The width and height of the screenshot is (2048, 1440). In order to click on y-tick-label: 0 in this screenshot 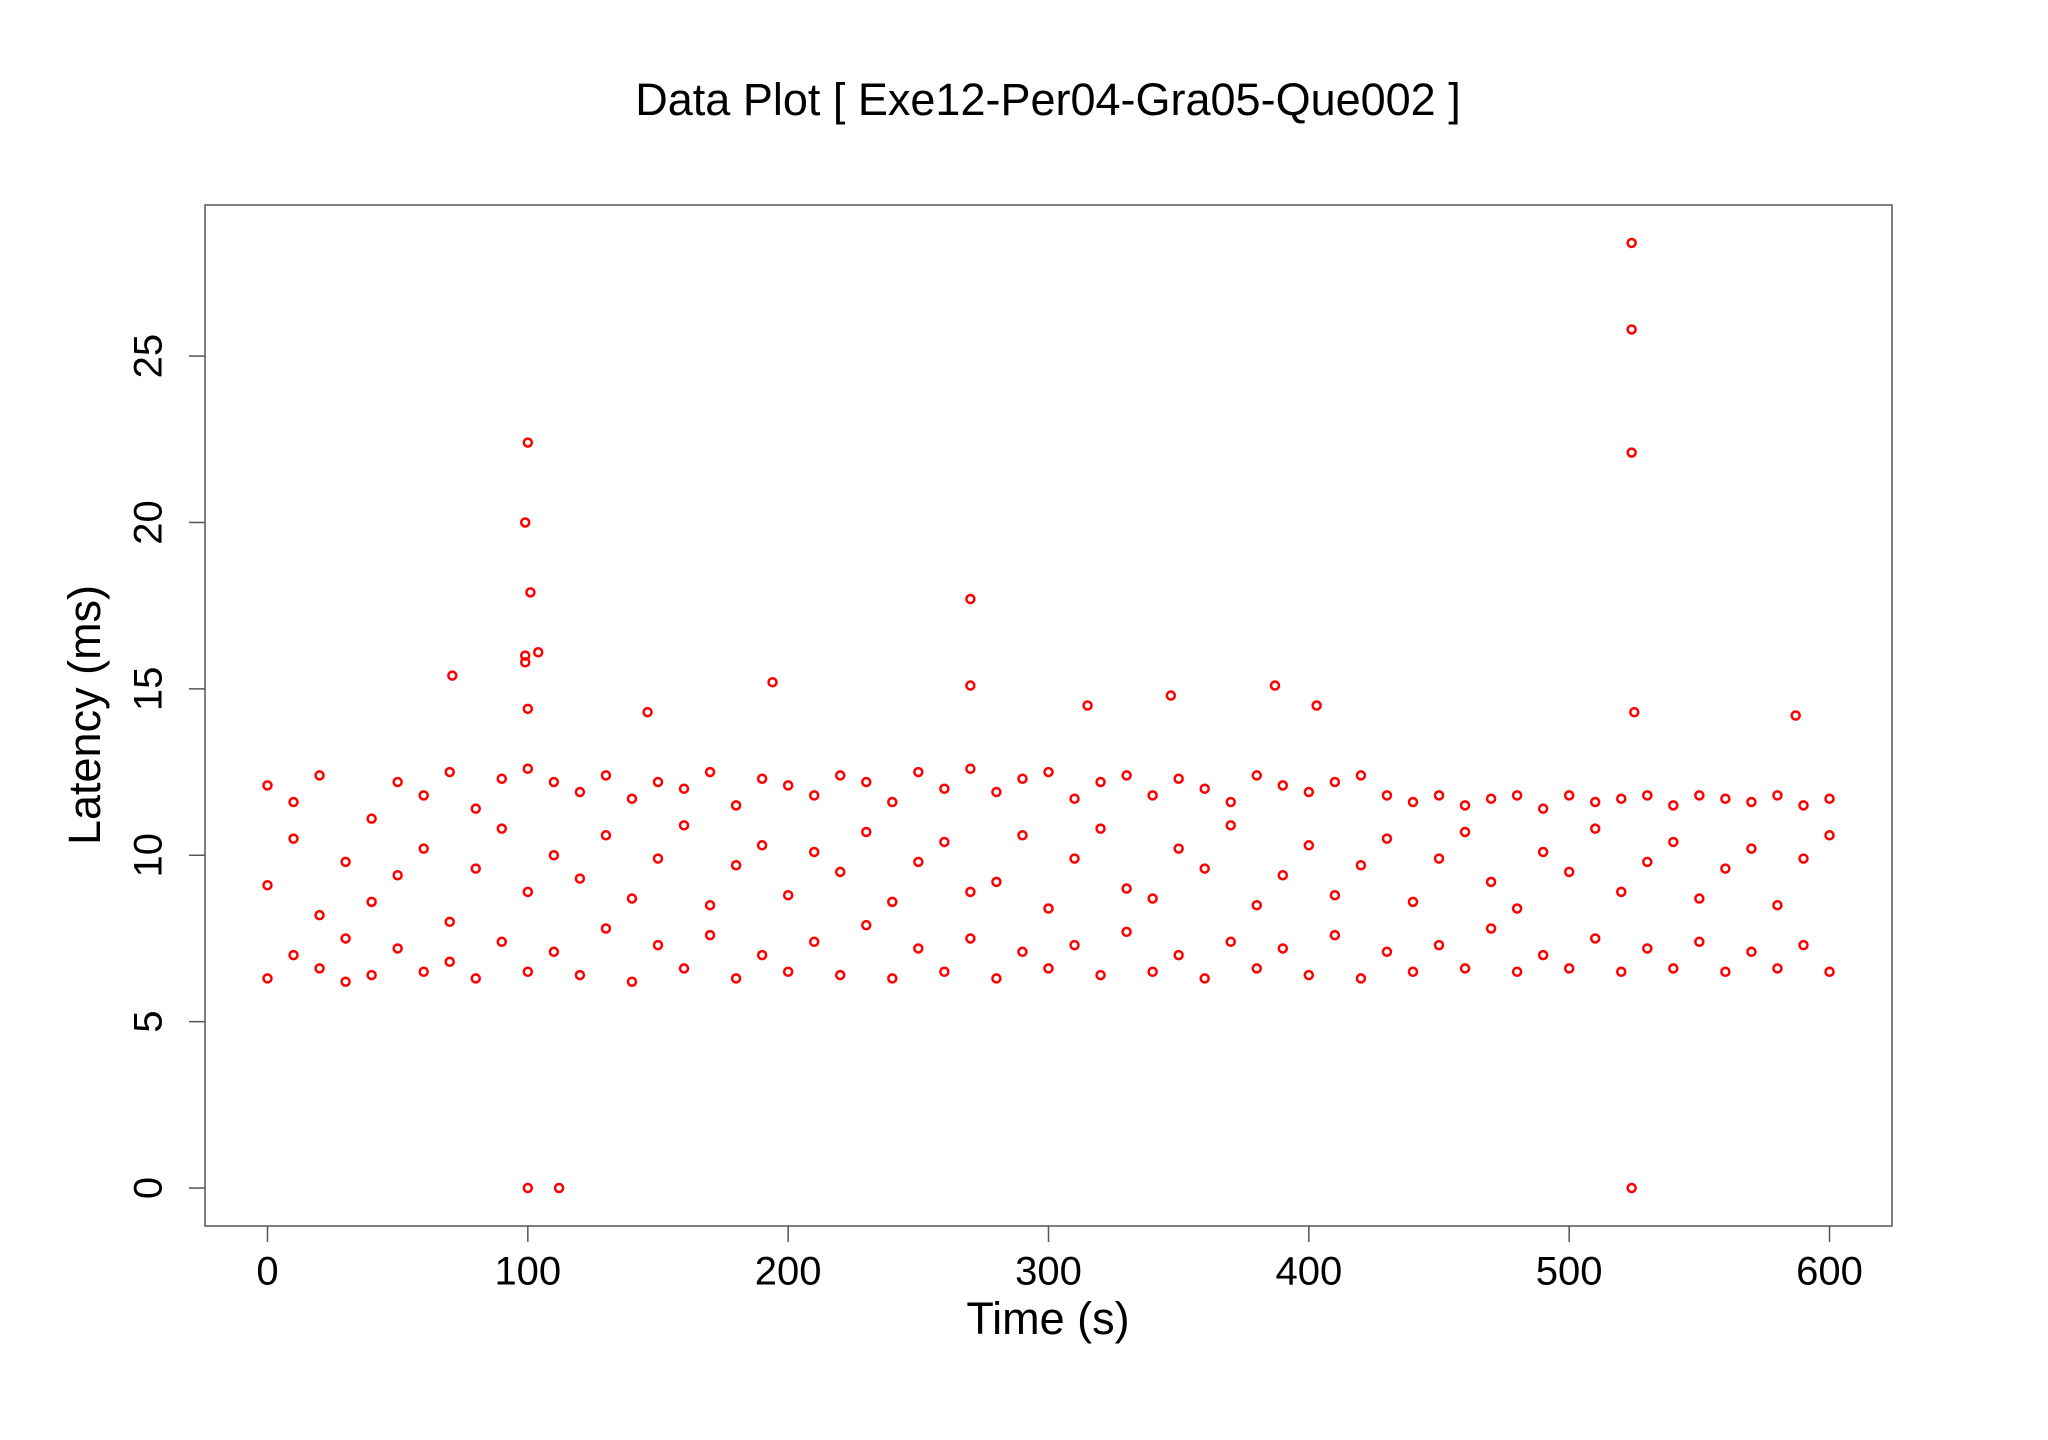, I will do `click(149, 1188)`.